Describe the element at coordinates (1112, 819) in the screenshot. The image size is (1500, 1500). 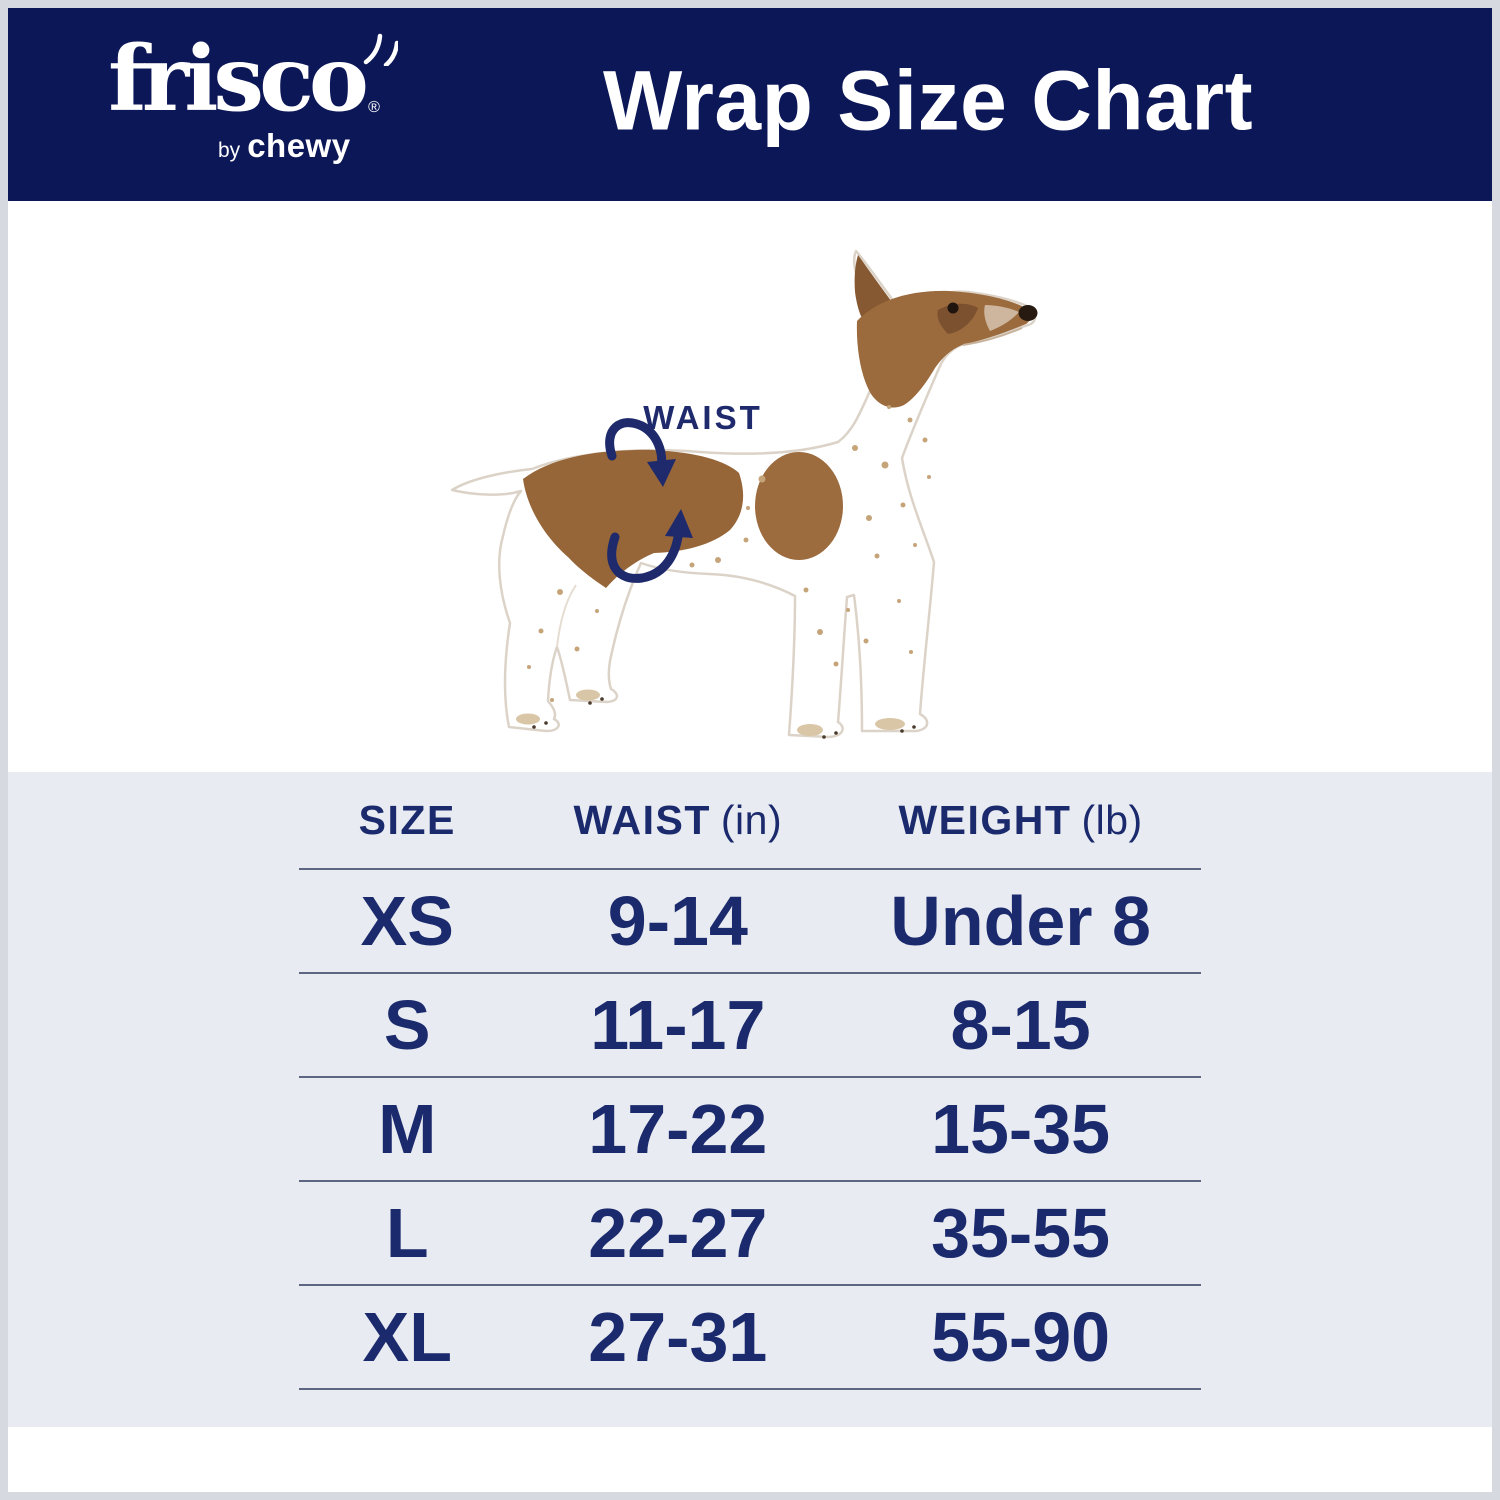
I see `weight-header-unit: (lb)` at that location.